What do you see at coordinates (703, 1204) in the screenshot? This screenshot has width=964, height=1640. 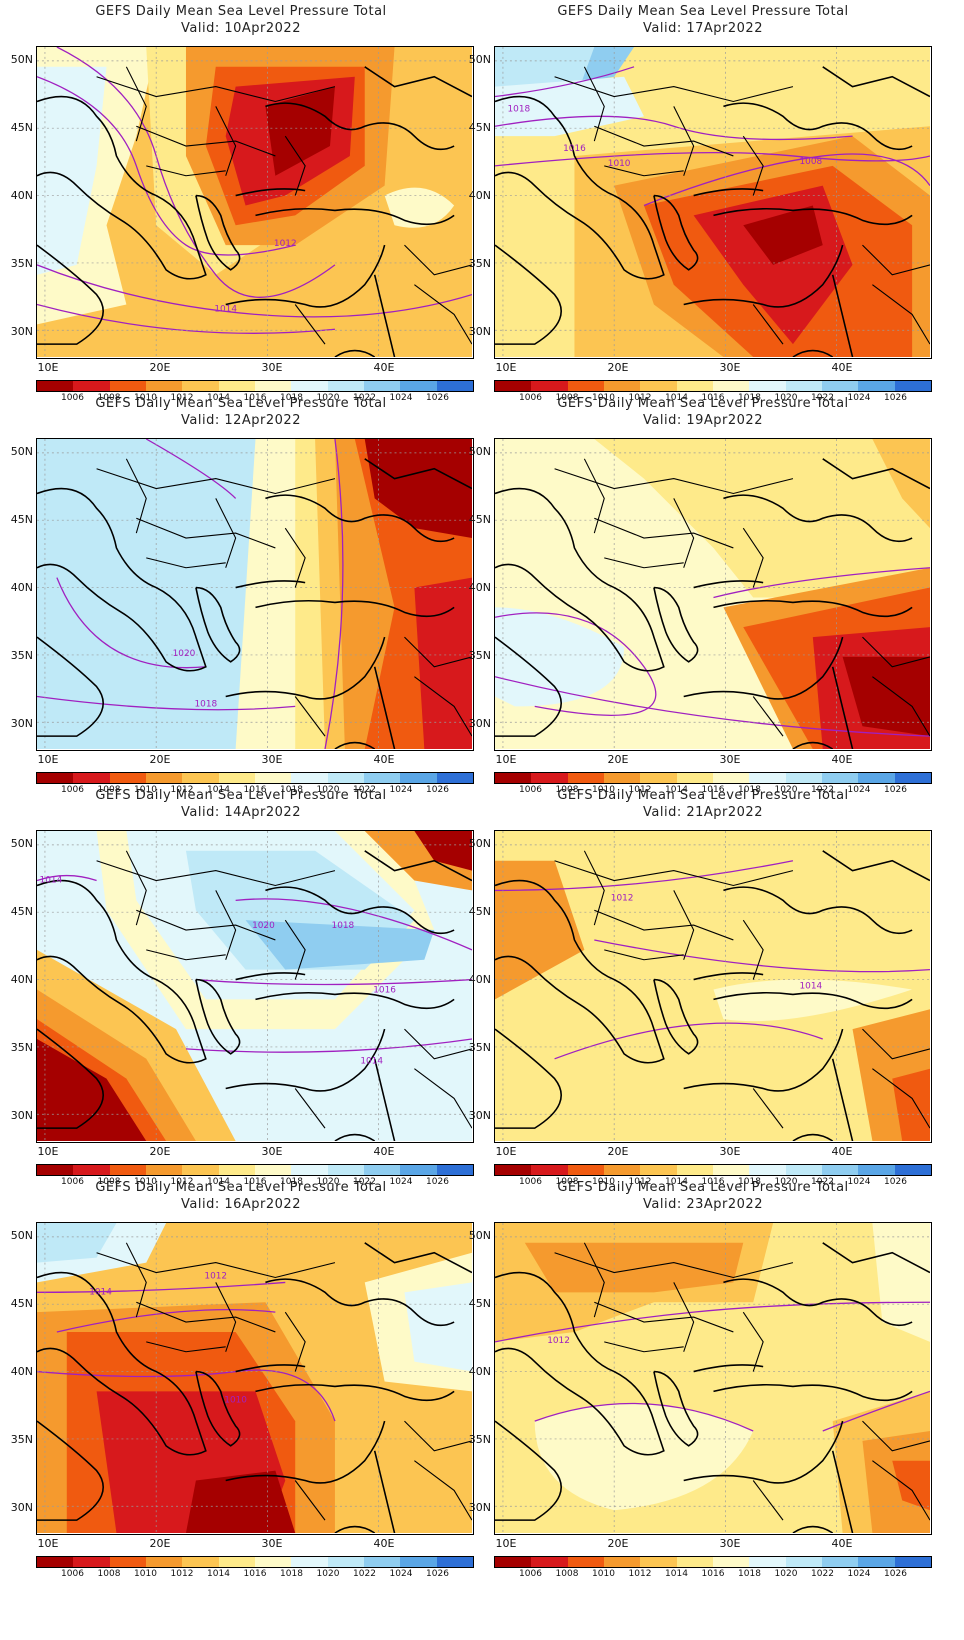 I see `panel-valid-date: Valid: 23Apr2022` at bounding box center [703, 1204].